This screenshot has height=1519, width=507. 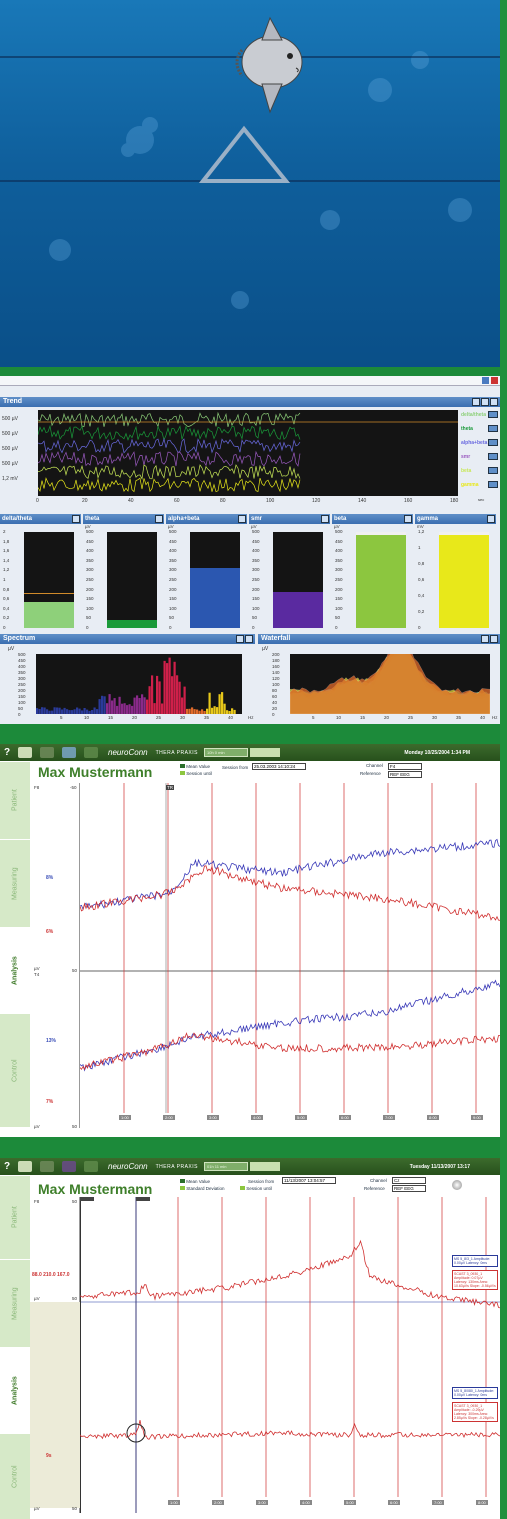 What do you see at coordinates (75, 1201) in the screenshot?
I see `top-scale-label: 50` at bounding box center [75, 1201].